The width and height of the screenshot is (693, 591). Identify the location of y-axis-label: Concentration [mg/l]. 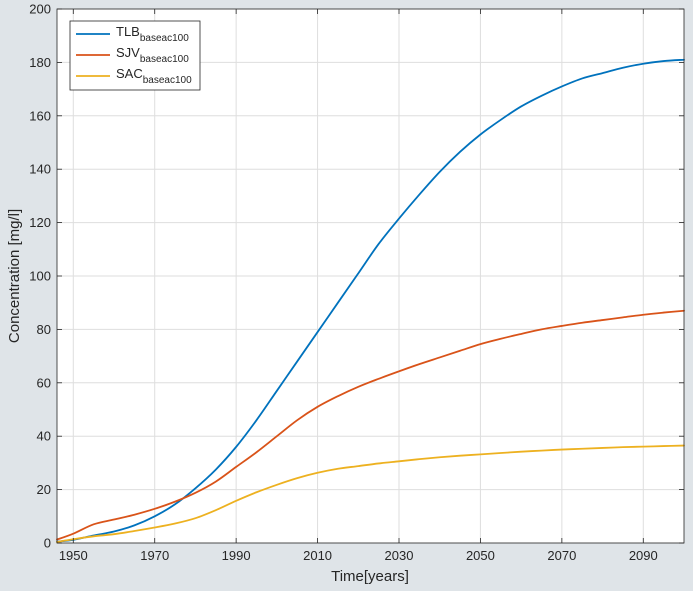
(14, 276).